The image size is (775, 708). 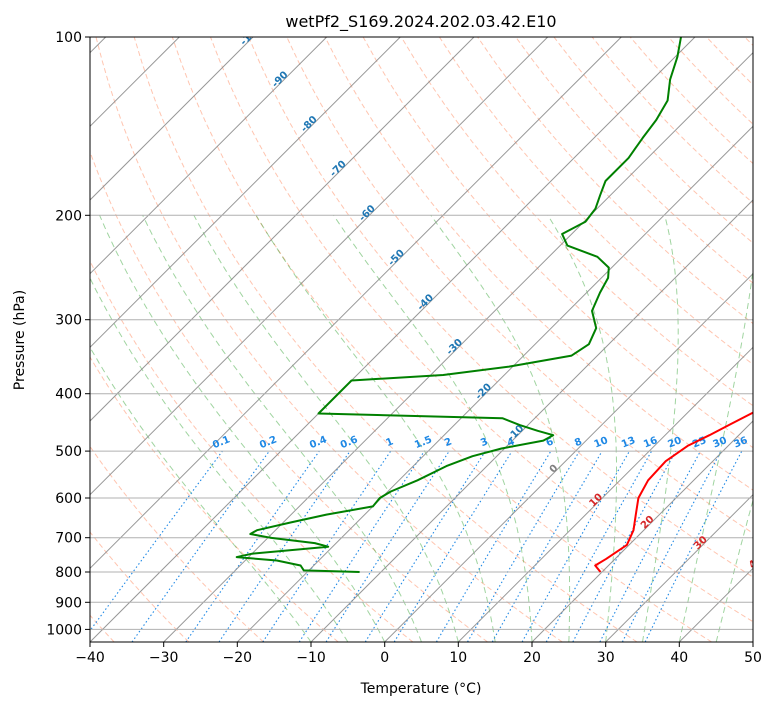 I want to click on x-tick-label: 30, so click(x=606, y=658).